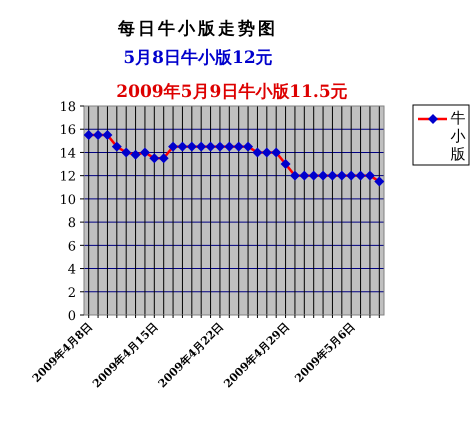  I want to click on y-tick-label: 4, so click(72, 270).